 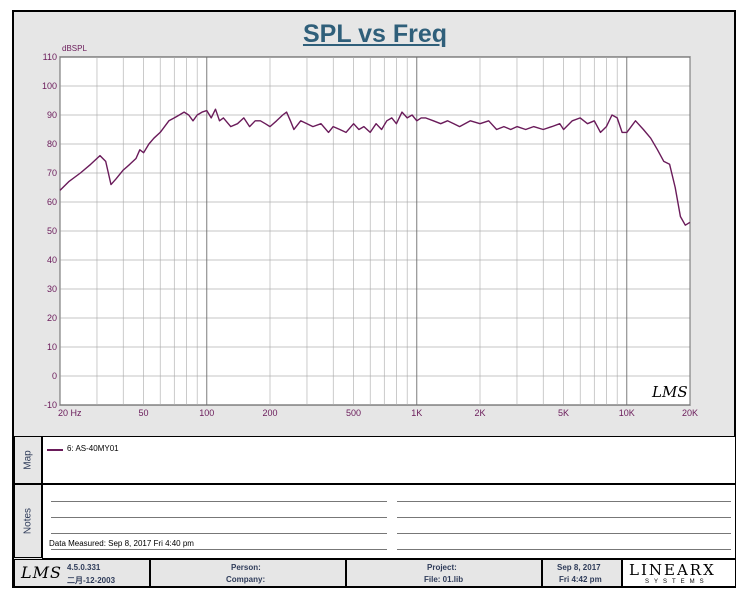 What do you see at coordinates (444, 579) in the screenshot?
I see `file-label: File: 01.lib` at bounding box center [444, 579].